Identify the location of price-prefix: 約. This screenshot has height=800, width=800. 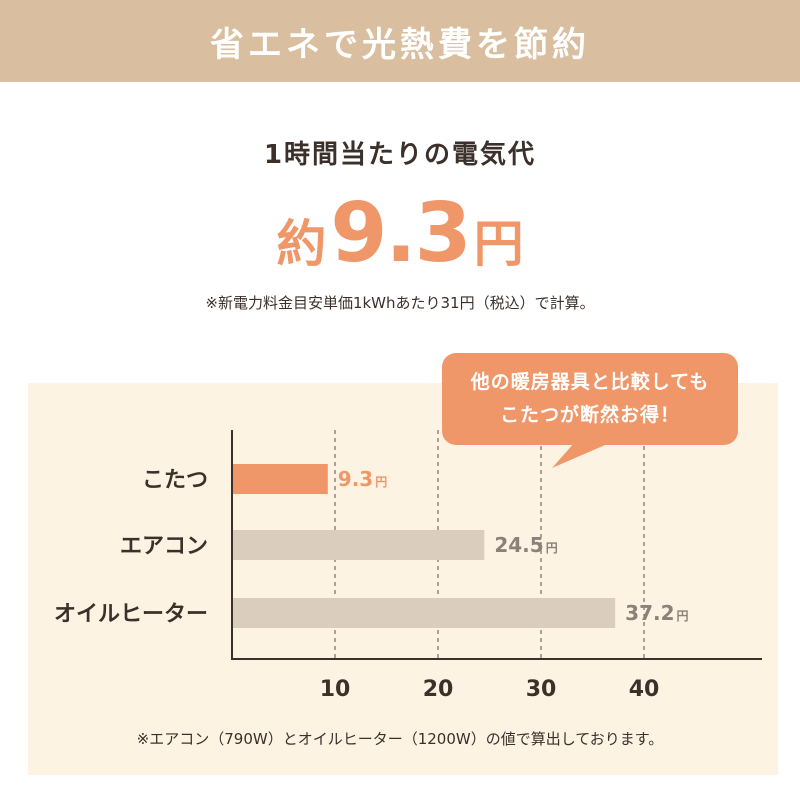
(301, 244).